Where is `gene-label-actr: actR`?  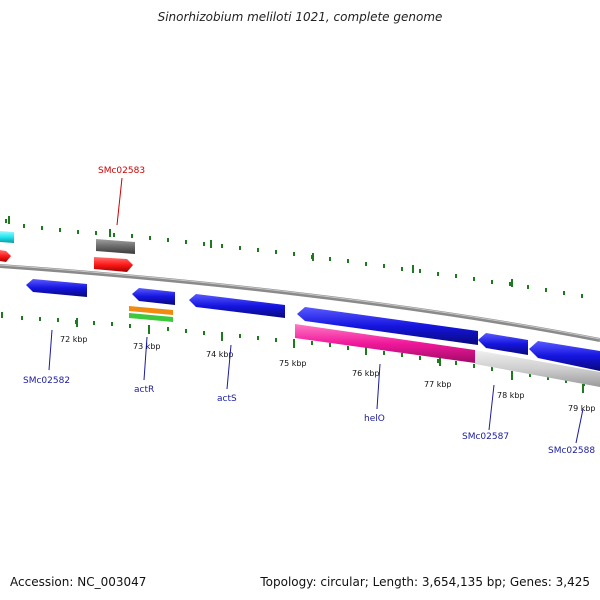 gene-label-actr: actR is located at coordinates (144, 390).